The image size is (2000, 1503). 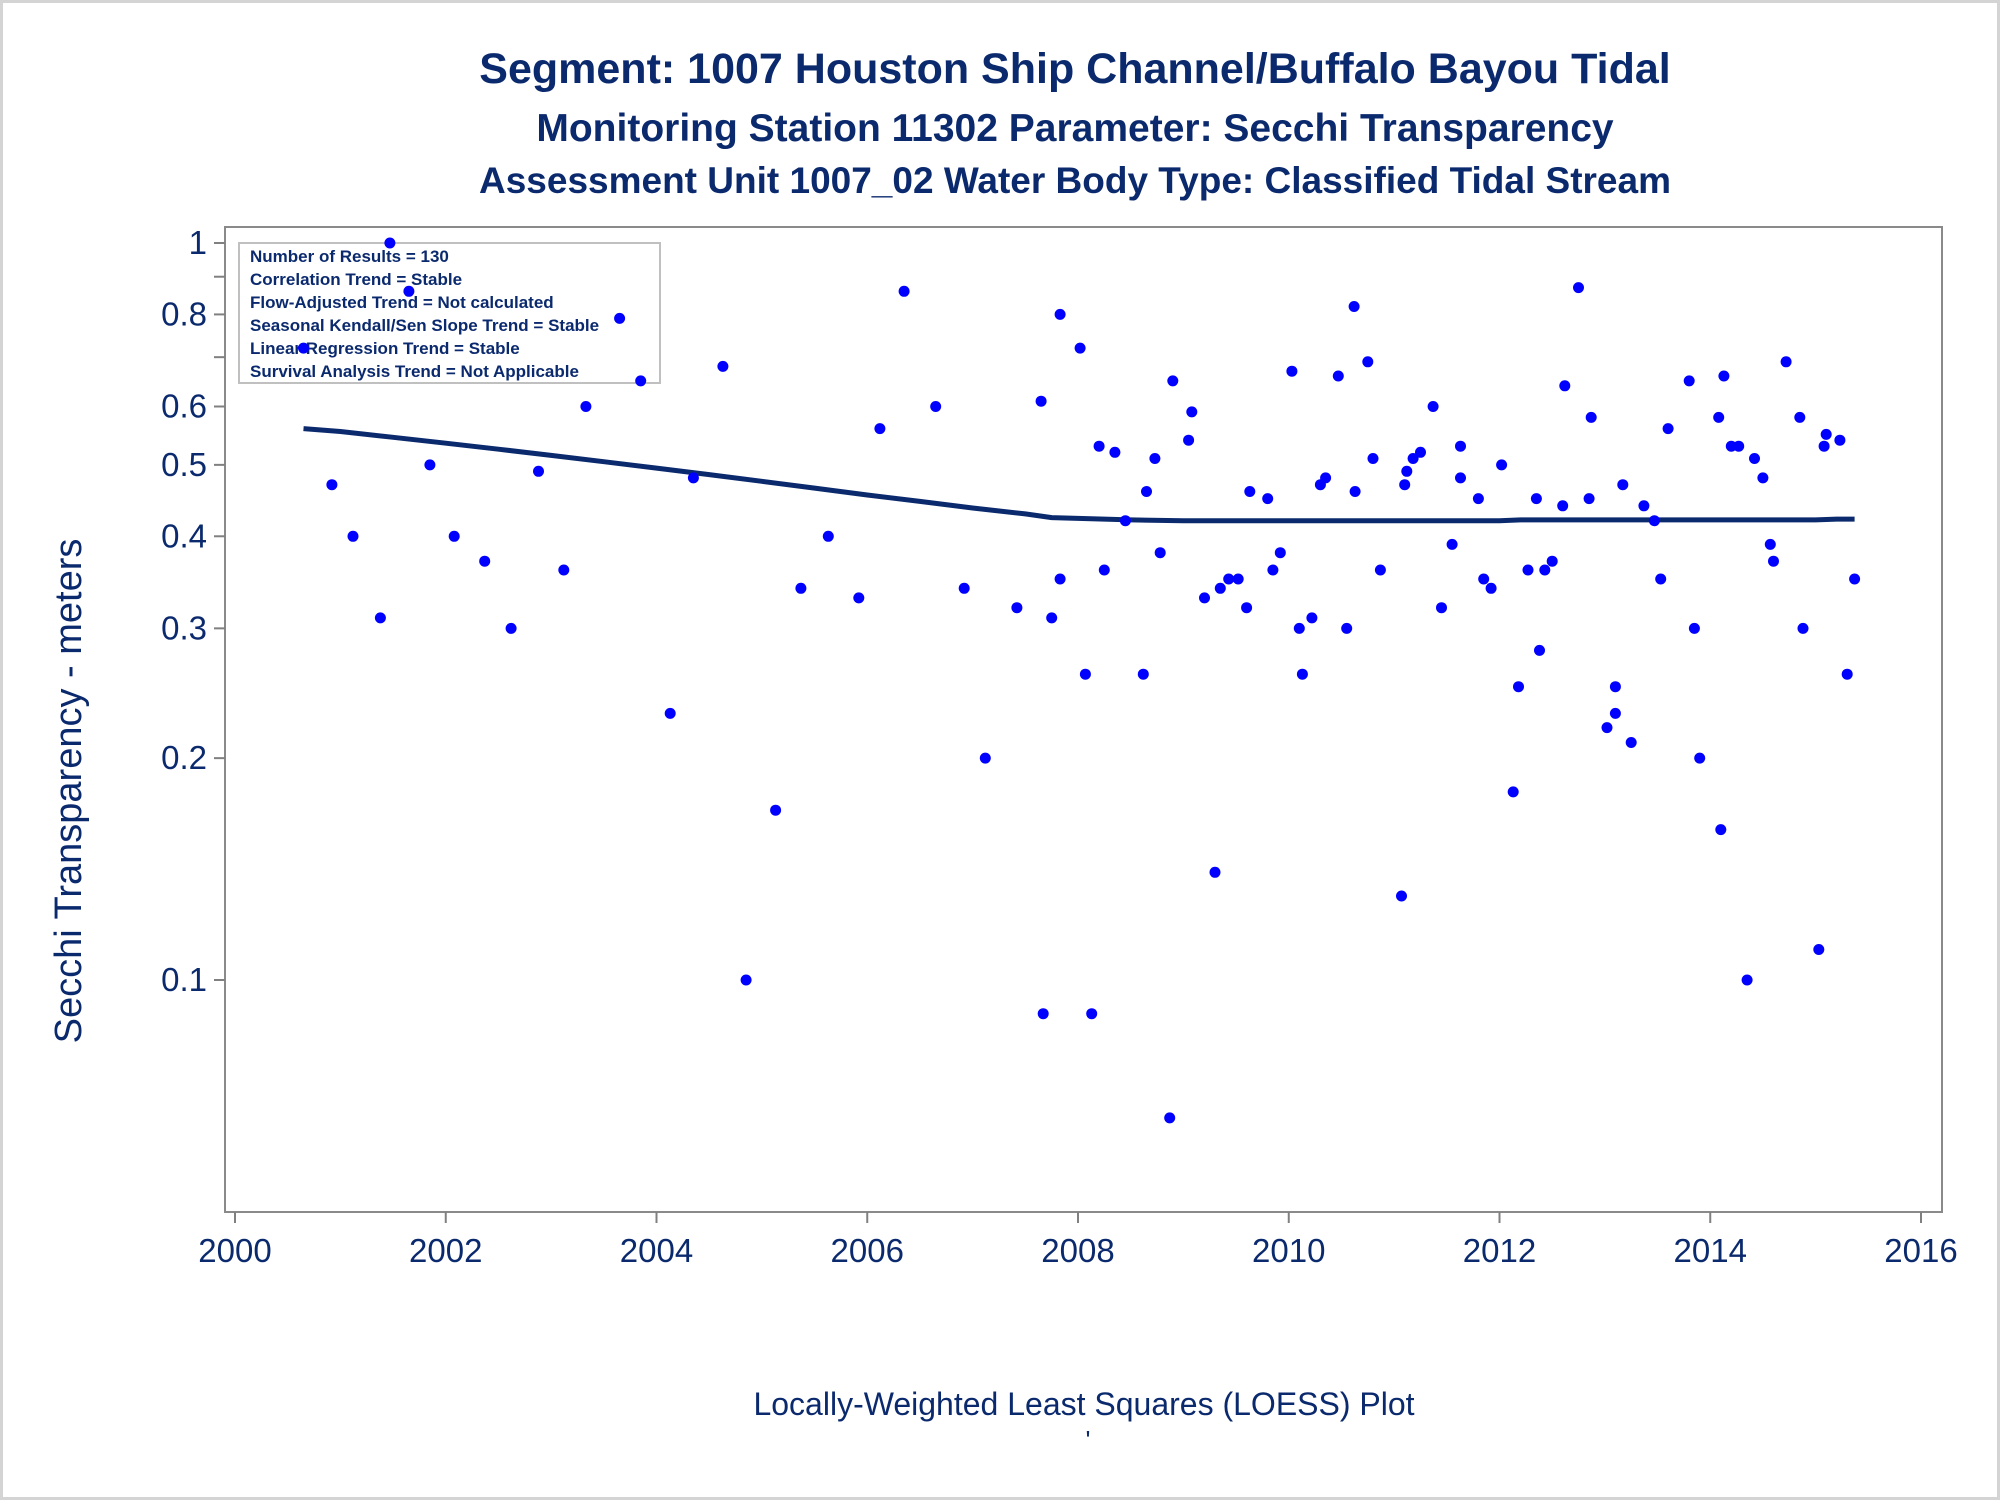 I want to click on y-tick-label: 0.6, so click(x=184, y=406).